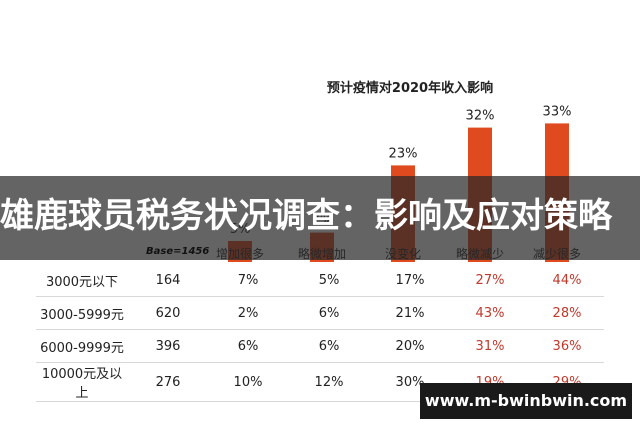  Describe the element at coordinates (567, 313) in the screenshot. I see `row-value: 28%` at that location.